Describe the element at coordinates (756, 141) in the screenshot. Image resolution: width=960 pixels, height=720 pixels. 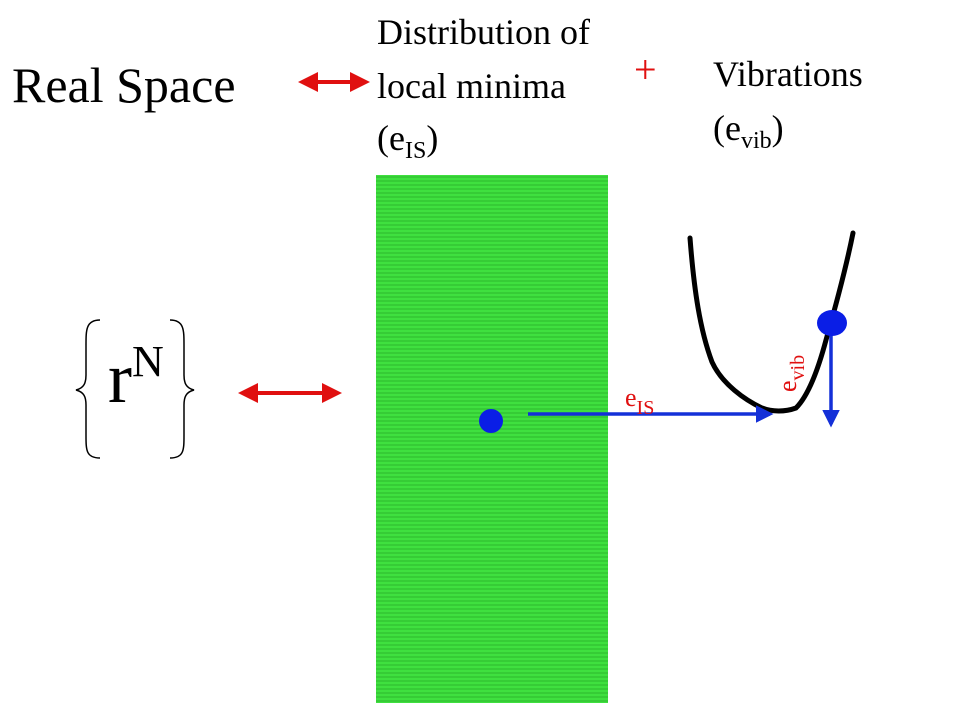
I see `evib-subscript: vib` at that location.